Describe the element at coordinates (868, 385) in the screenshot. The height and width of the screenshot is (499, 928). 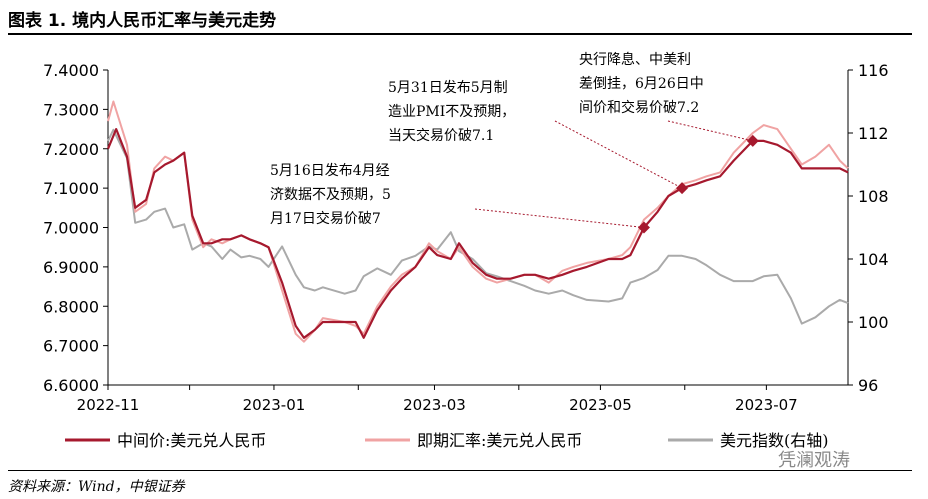
I see `y-right-tick-label: 96` at that location.